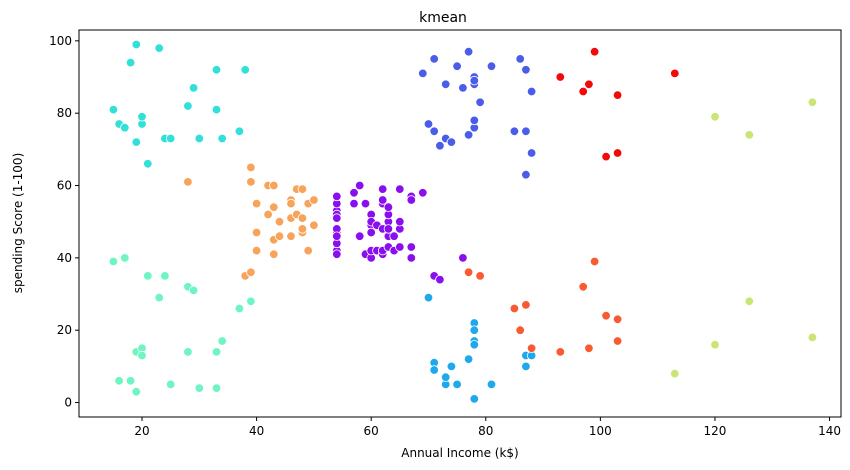  I want to click on y-tick-label-20: 20, so click(64, 330).